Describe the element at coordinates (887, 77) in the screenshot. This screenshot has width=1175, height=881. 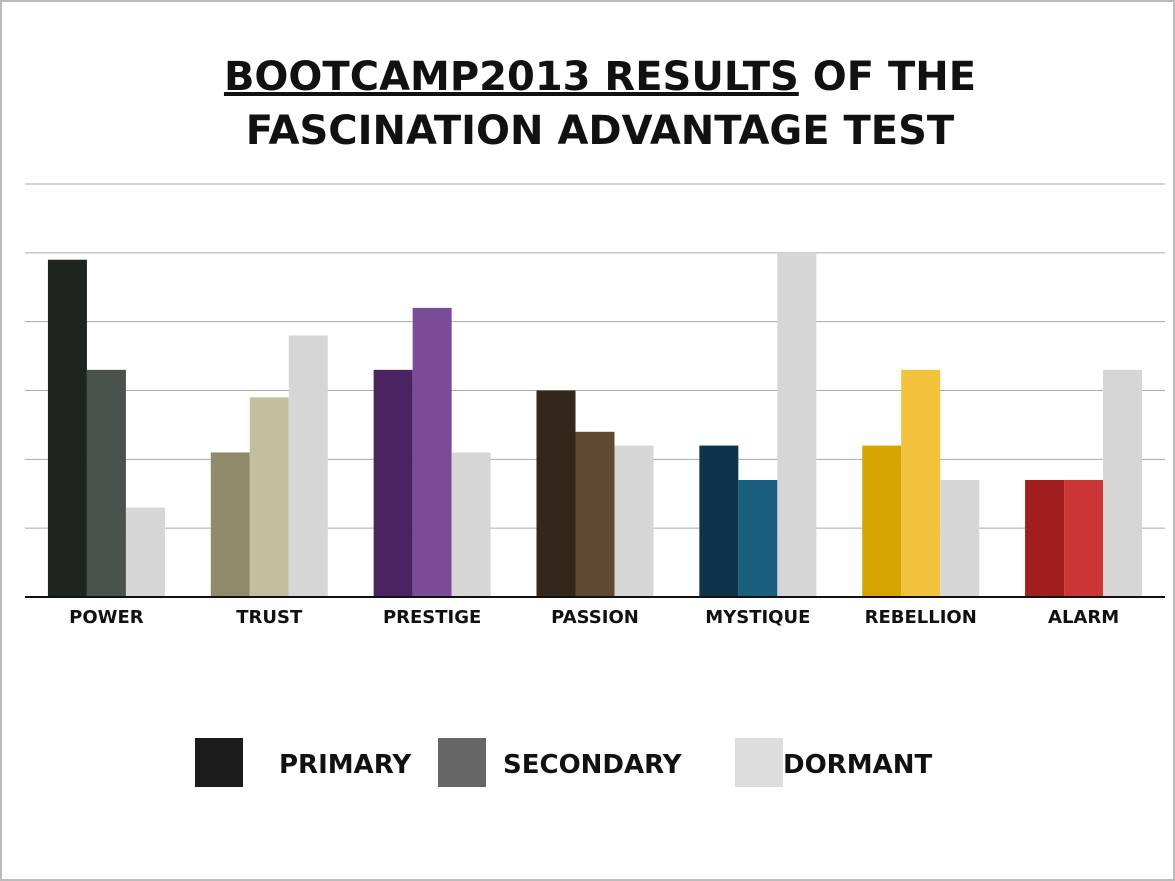
I see `title-rest: OF THE` at that location.